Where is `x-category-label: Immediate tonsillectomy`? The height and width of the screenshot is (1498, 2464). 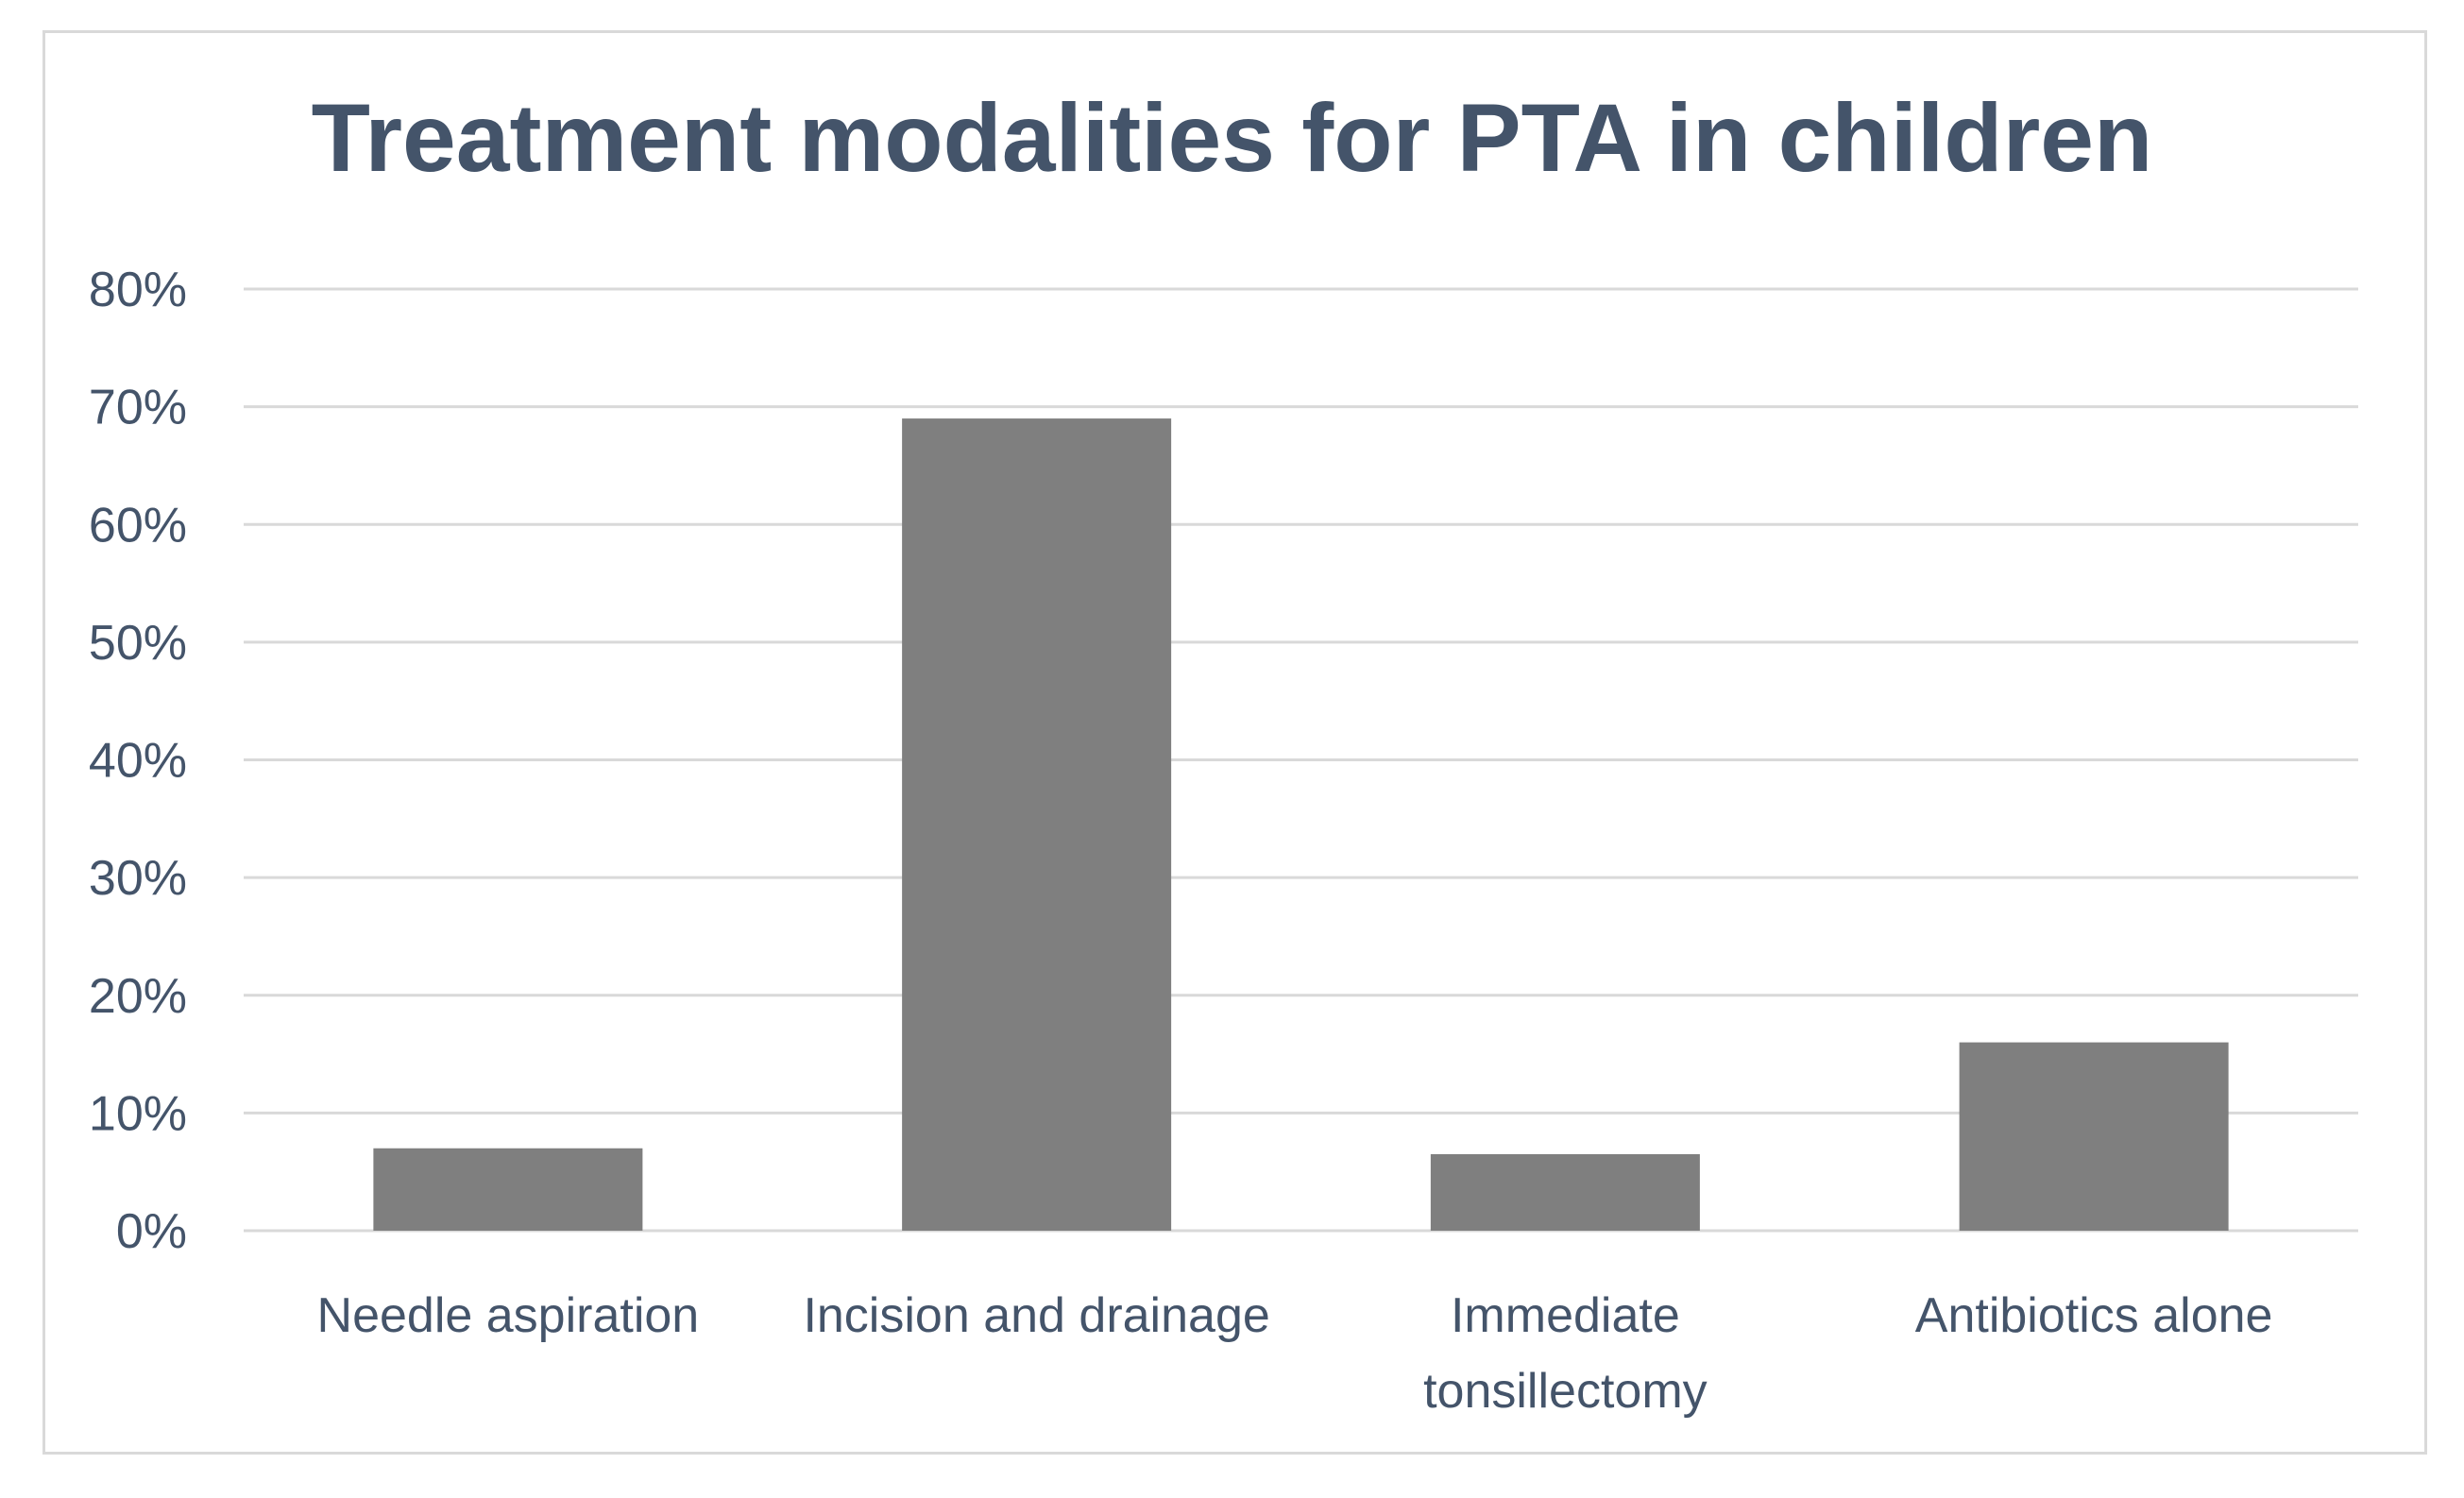
x-category-label: Immediate tonsillectomy is located at coordinates (1565, 1353).